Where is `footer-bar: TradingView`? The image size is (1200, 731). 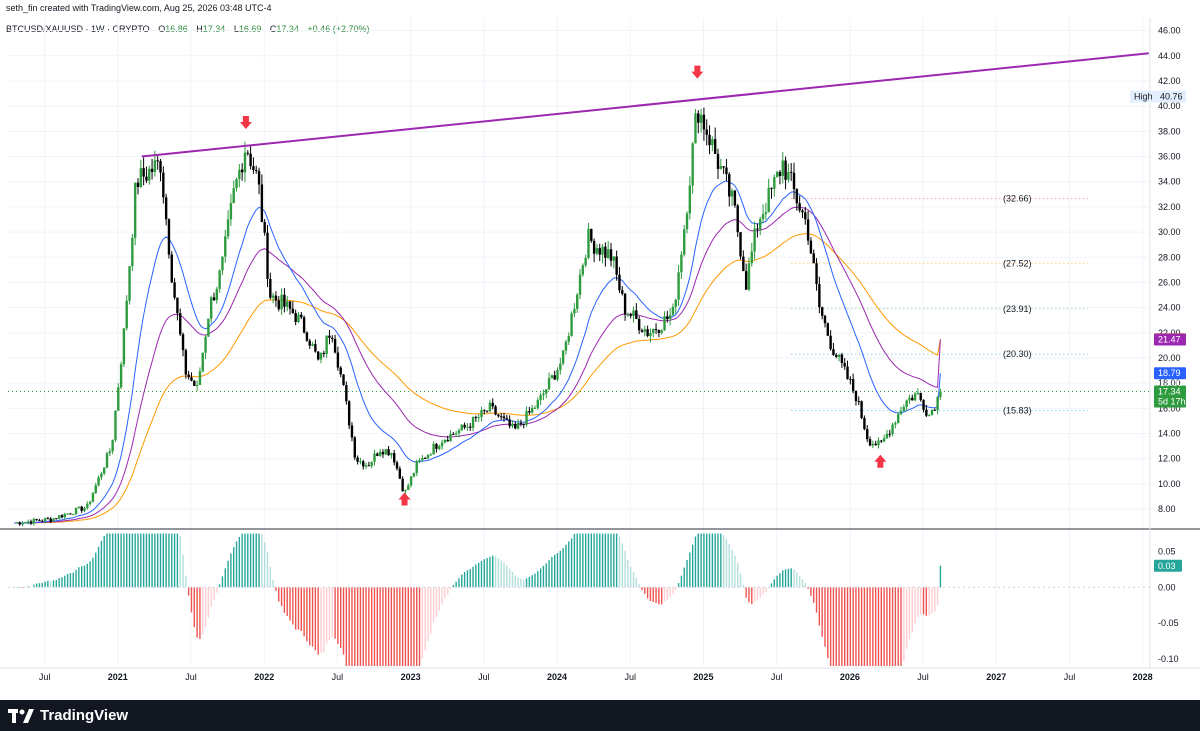
footer-bar: TradingView is located at coordinates (600, 715).